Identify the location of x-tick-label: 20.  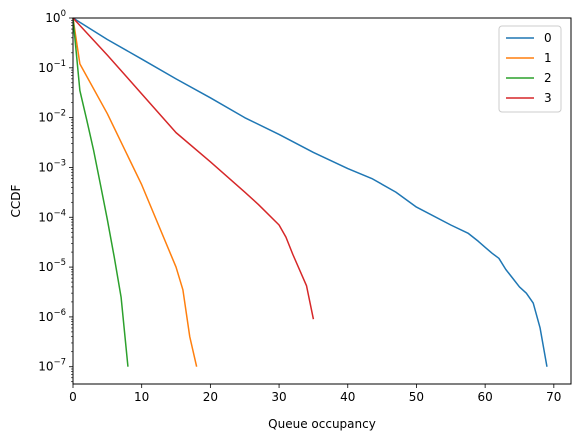
(210, 397).